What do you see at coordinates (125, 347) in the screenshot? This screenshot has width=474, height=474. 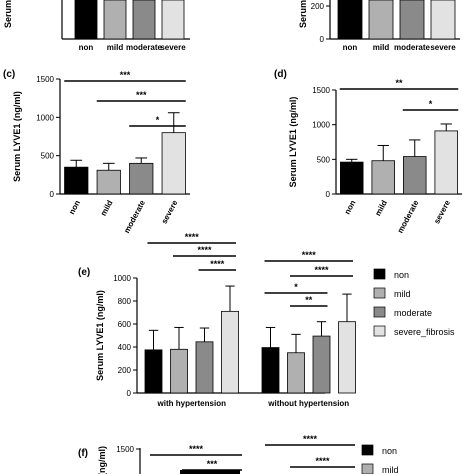 I see `e-y-tick-label: 400` at bounding box center [125, 347].